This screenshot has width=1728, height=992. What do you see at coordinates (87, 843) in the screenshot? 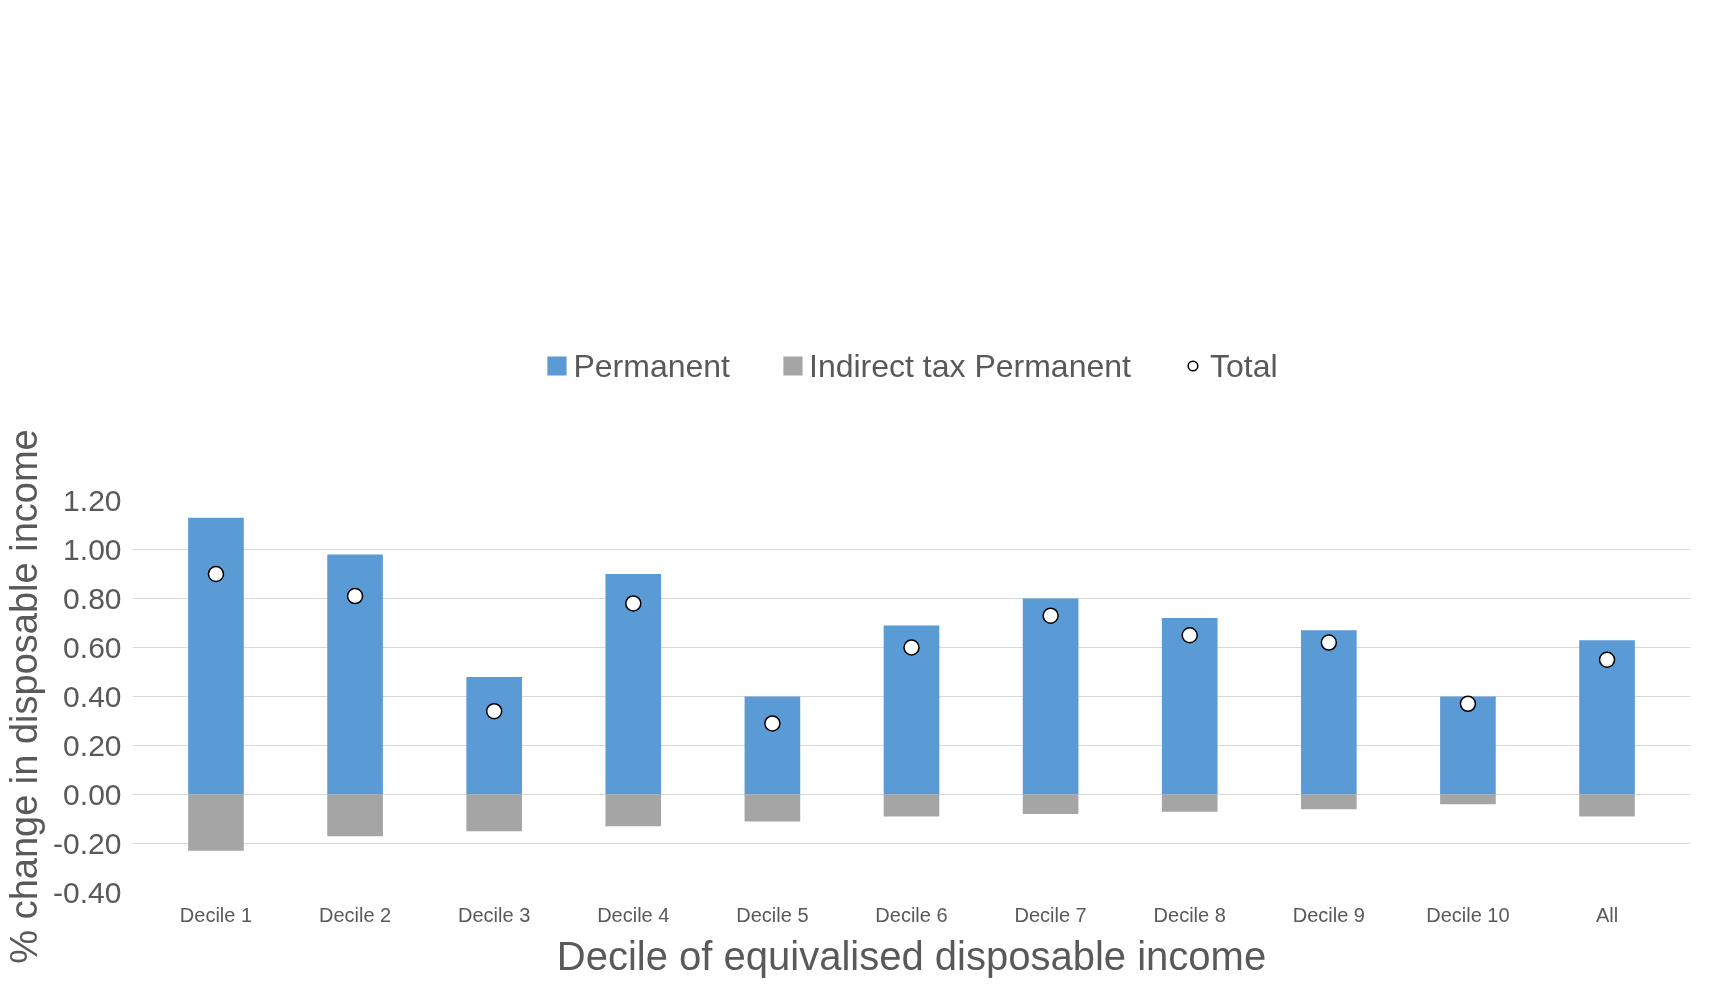
I see `y-tick-label: -0.20` at bounding box center [87, 843].